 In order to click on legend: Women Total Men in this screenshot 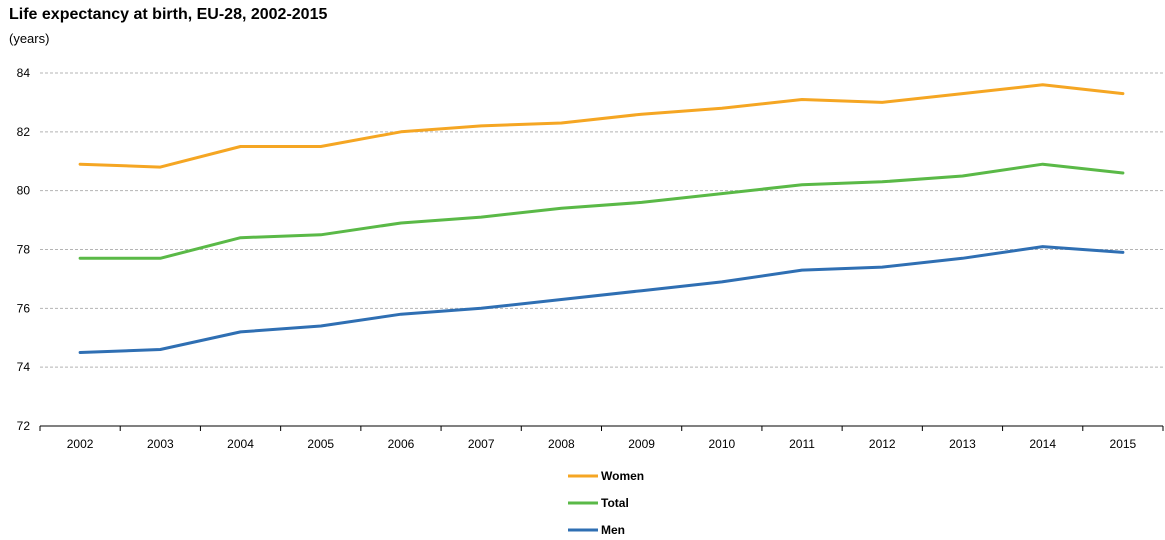, I will do `click(606, 503)`.